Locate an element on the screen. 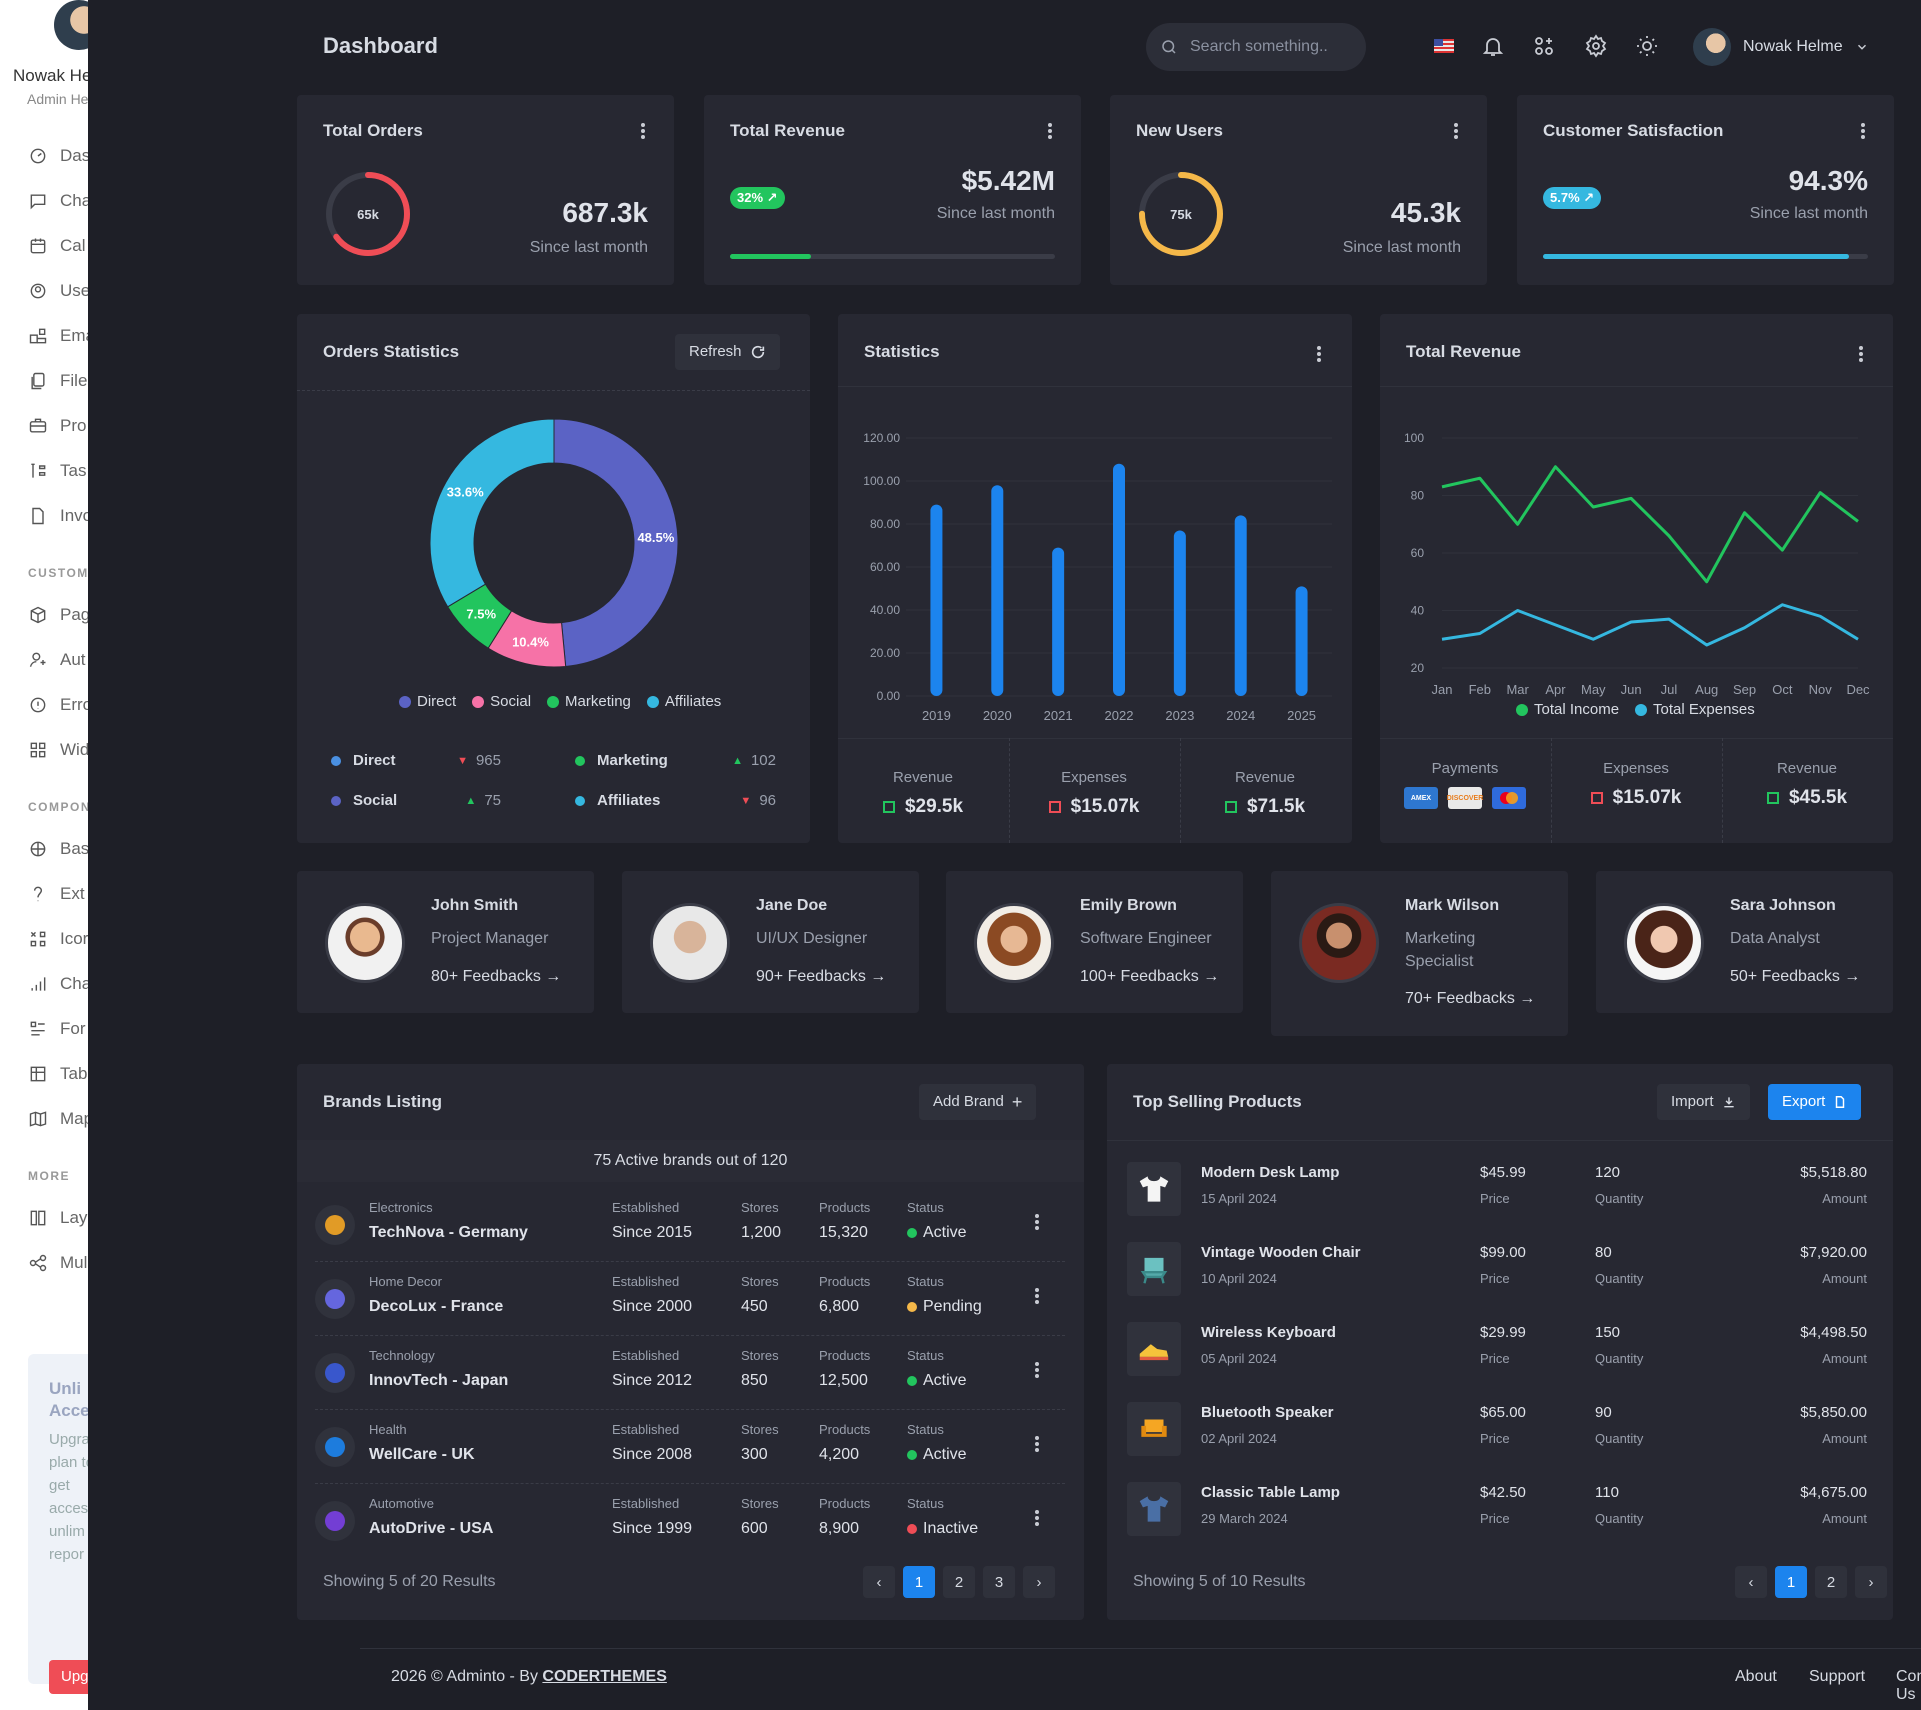 The height and width of the screenshot is (1710, 1921). legend-item-social: Social is located at coordinates (501, 701).